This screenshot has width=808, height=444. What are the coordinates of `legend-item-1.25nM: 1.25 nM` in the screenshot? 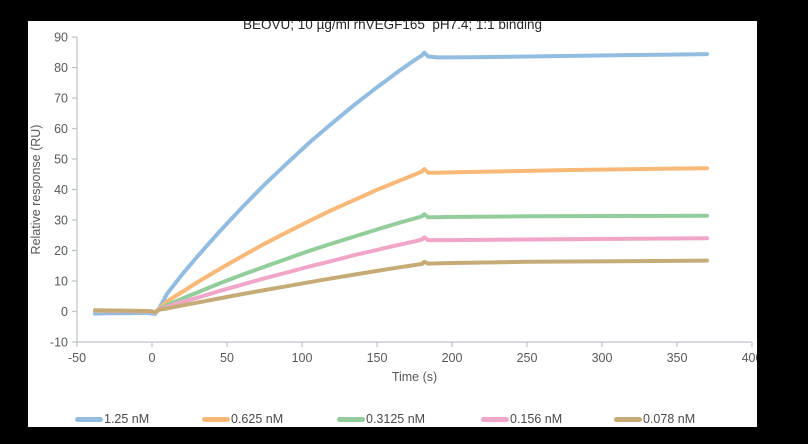 It's located at (112, 419).